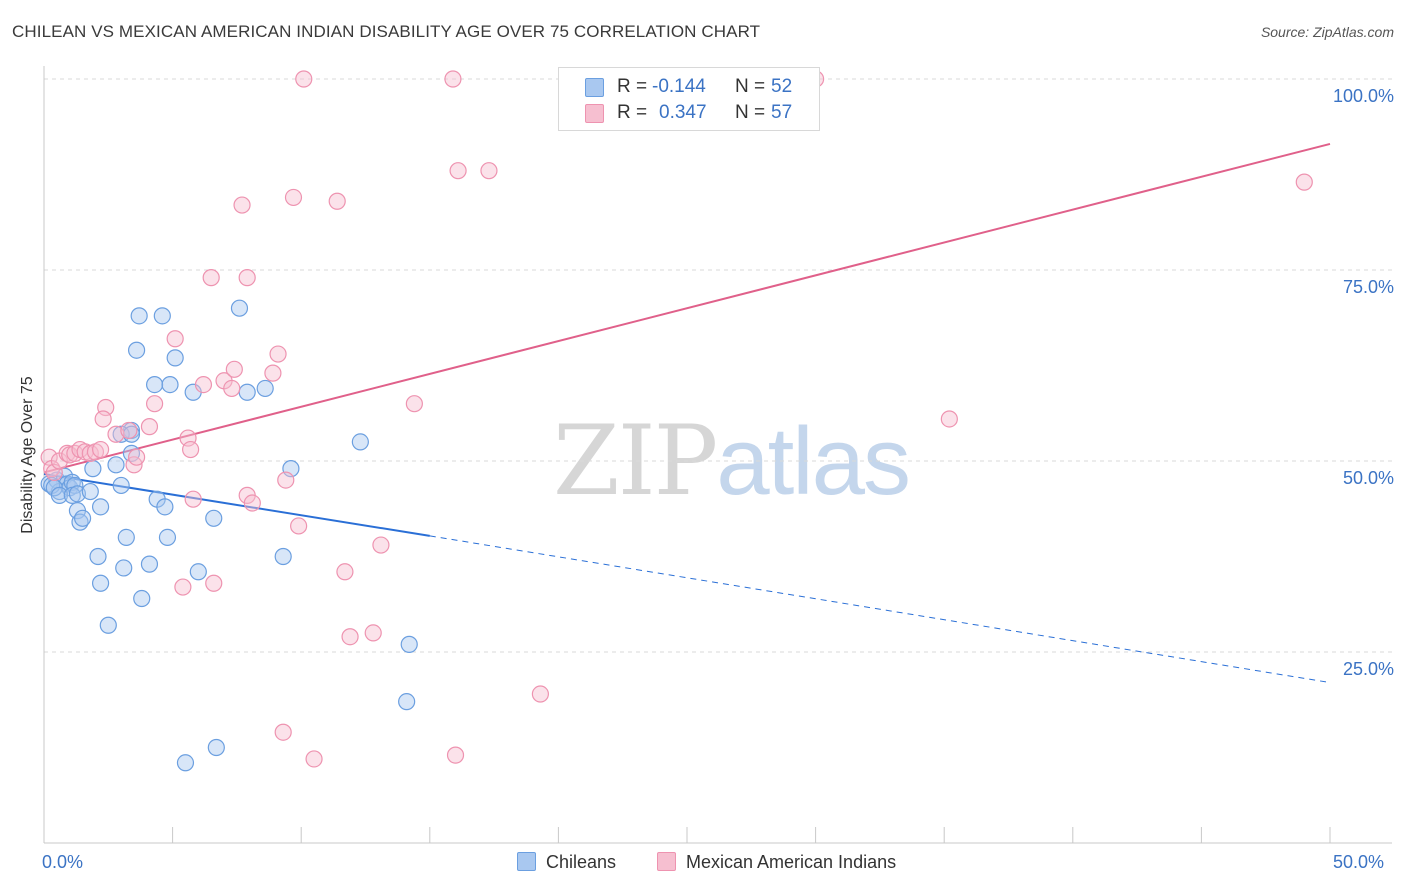 This screenshot has height=892, width=1406. What do you see at coordinates (63, 862) in the screenshot?
I see `x-tick-label-min: 0.0%` at bounding box center [63, 862].